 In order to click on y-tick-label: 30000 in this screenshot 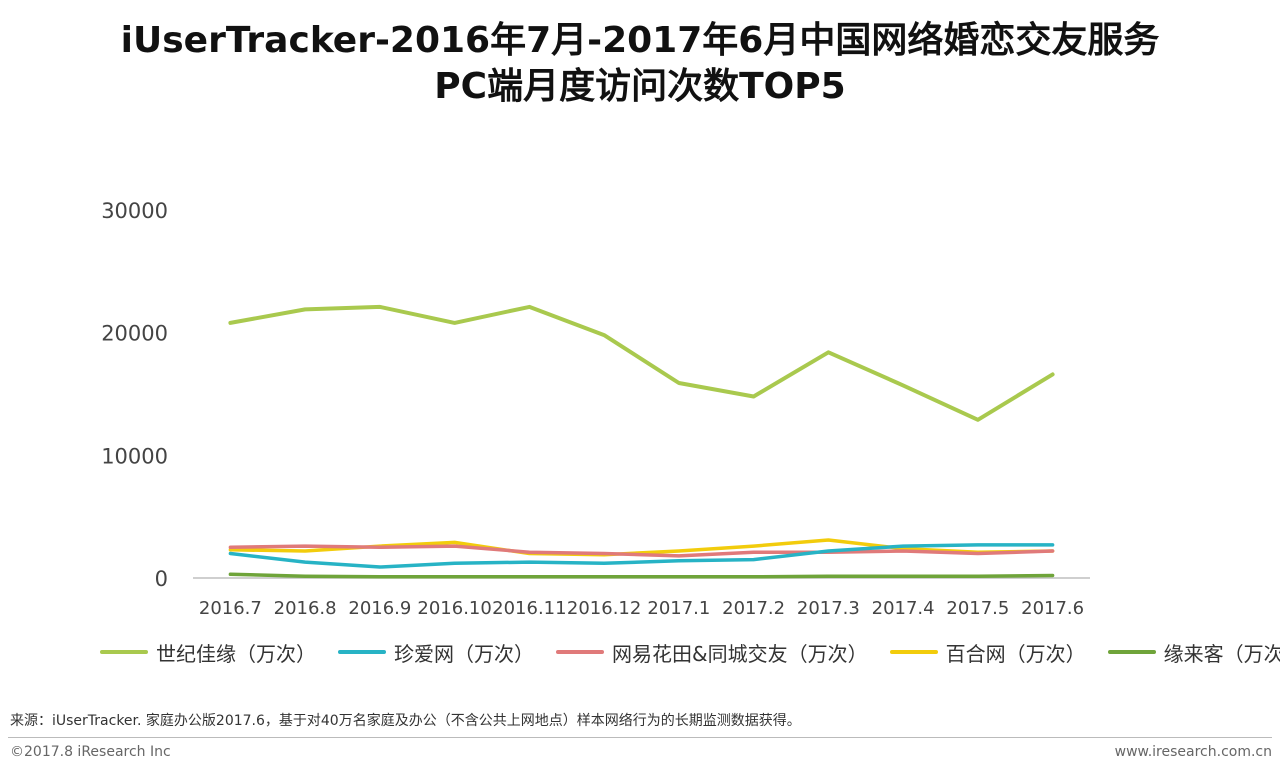, I will do `click(134, 211)`.